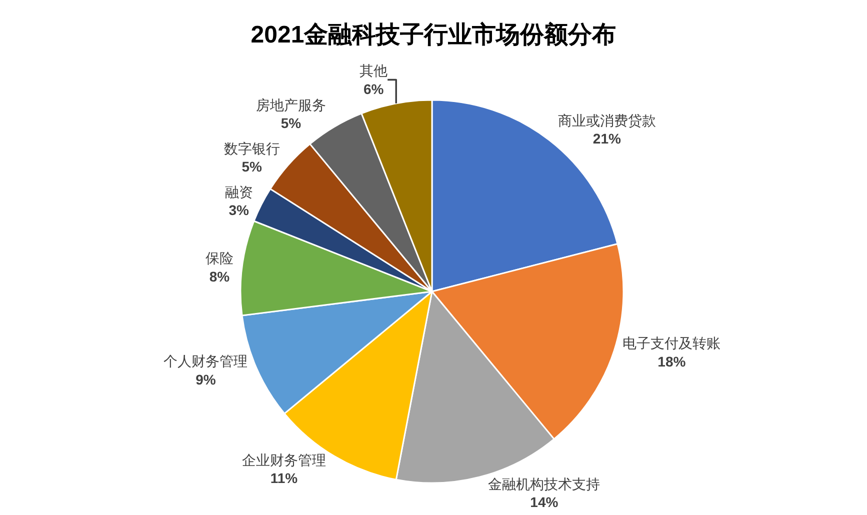  Describe the element at coordinates (607, 120) in the screenshot. I see `slice-label: 商业或消费贷款` at that location.